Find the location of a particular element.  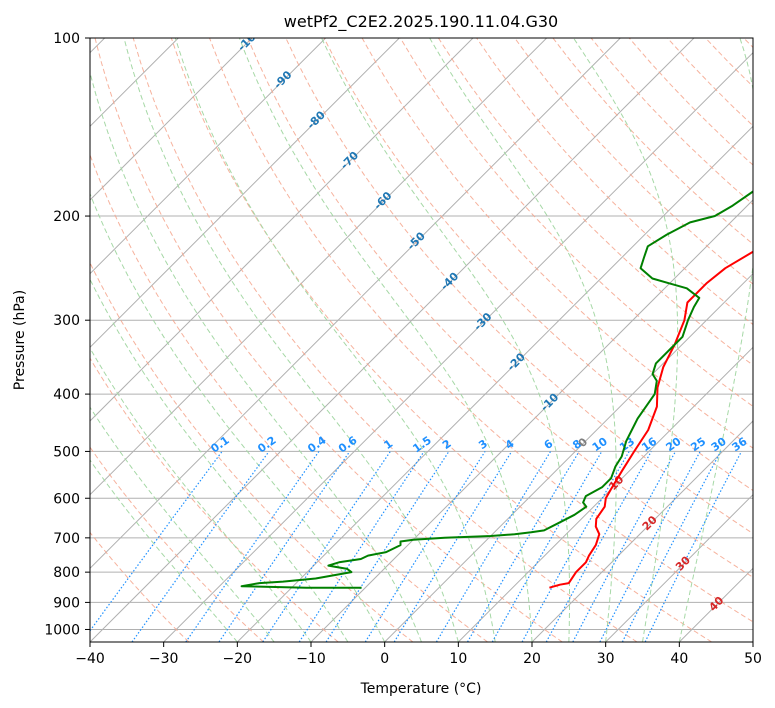

y-tick-label: 400 is located at coordinates (66, 395).